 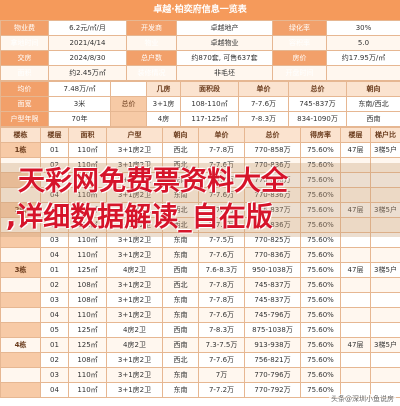 What do you see at coordinates (163, 104) in the screenshot?
I see `price-cell: 3+1房` at bounding box center [163, 104].